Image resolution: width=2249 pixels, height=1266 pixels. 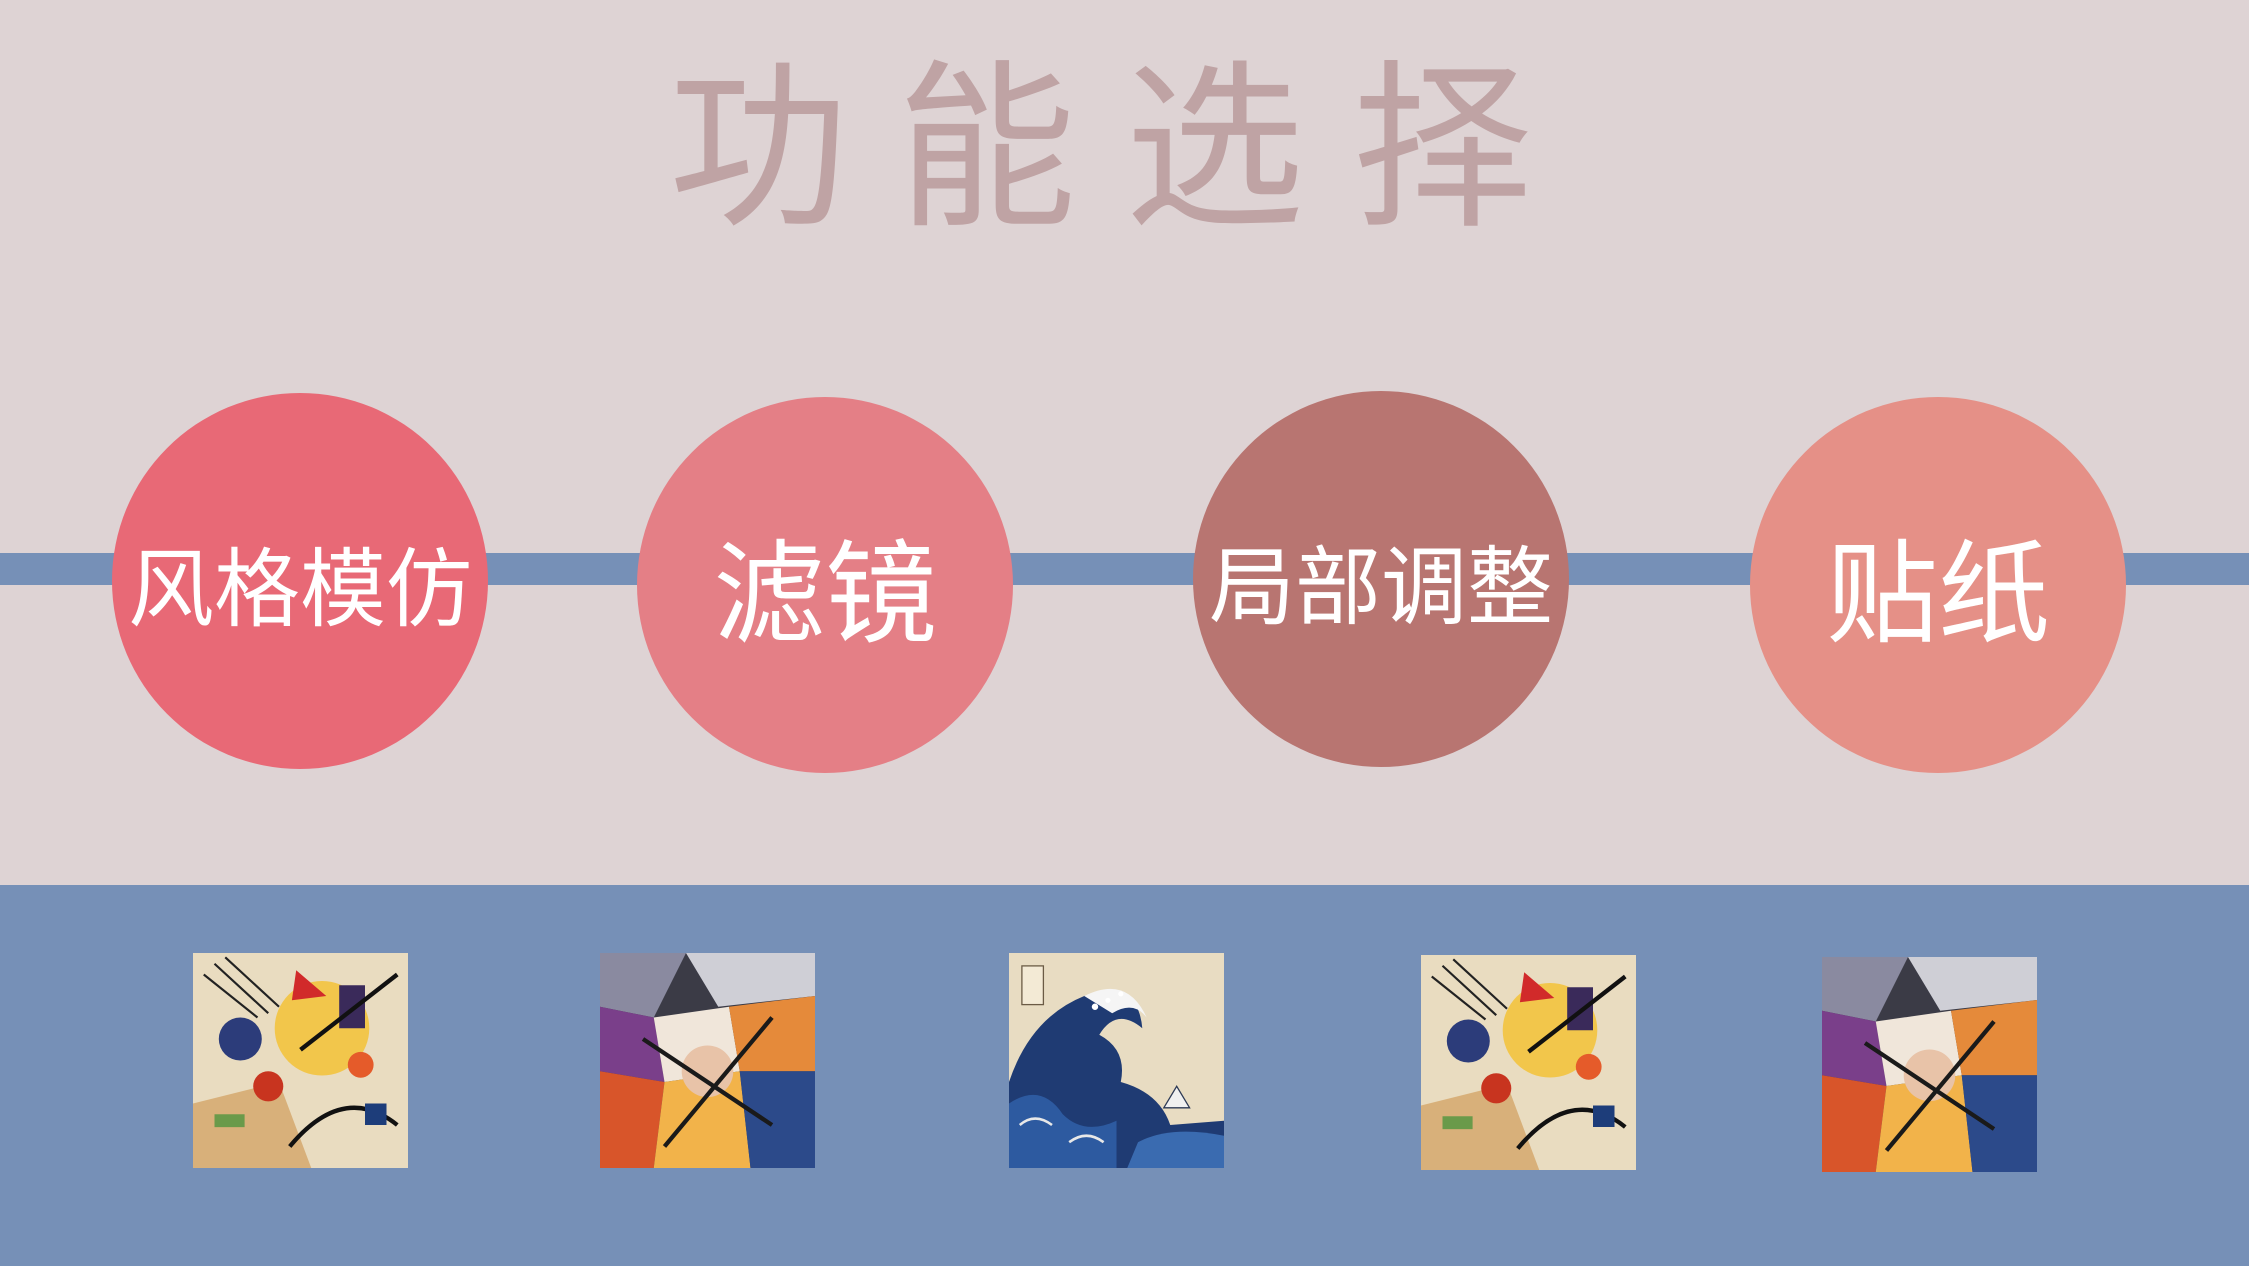 What do you see at coordinates (1381, 587) in the screenshot?
I see `function-label: 局部调整` at bounding box center [1381, 587].